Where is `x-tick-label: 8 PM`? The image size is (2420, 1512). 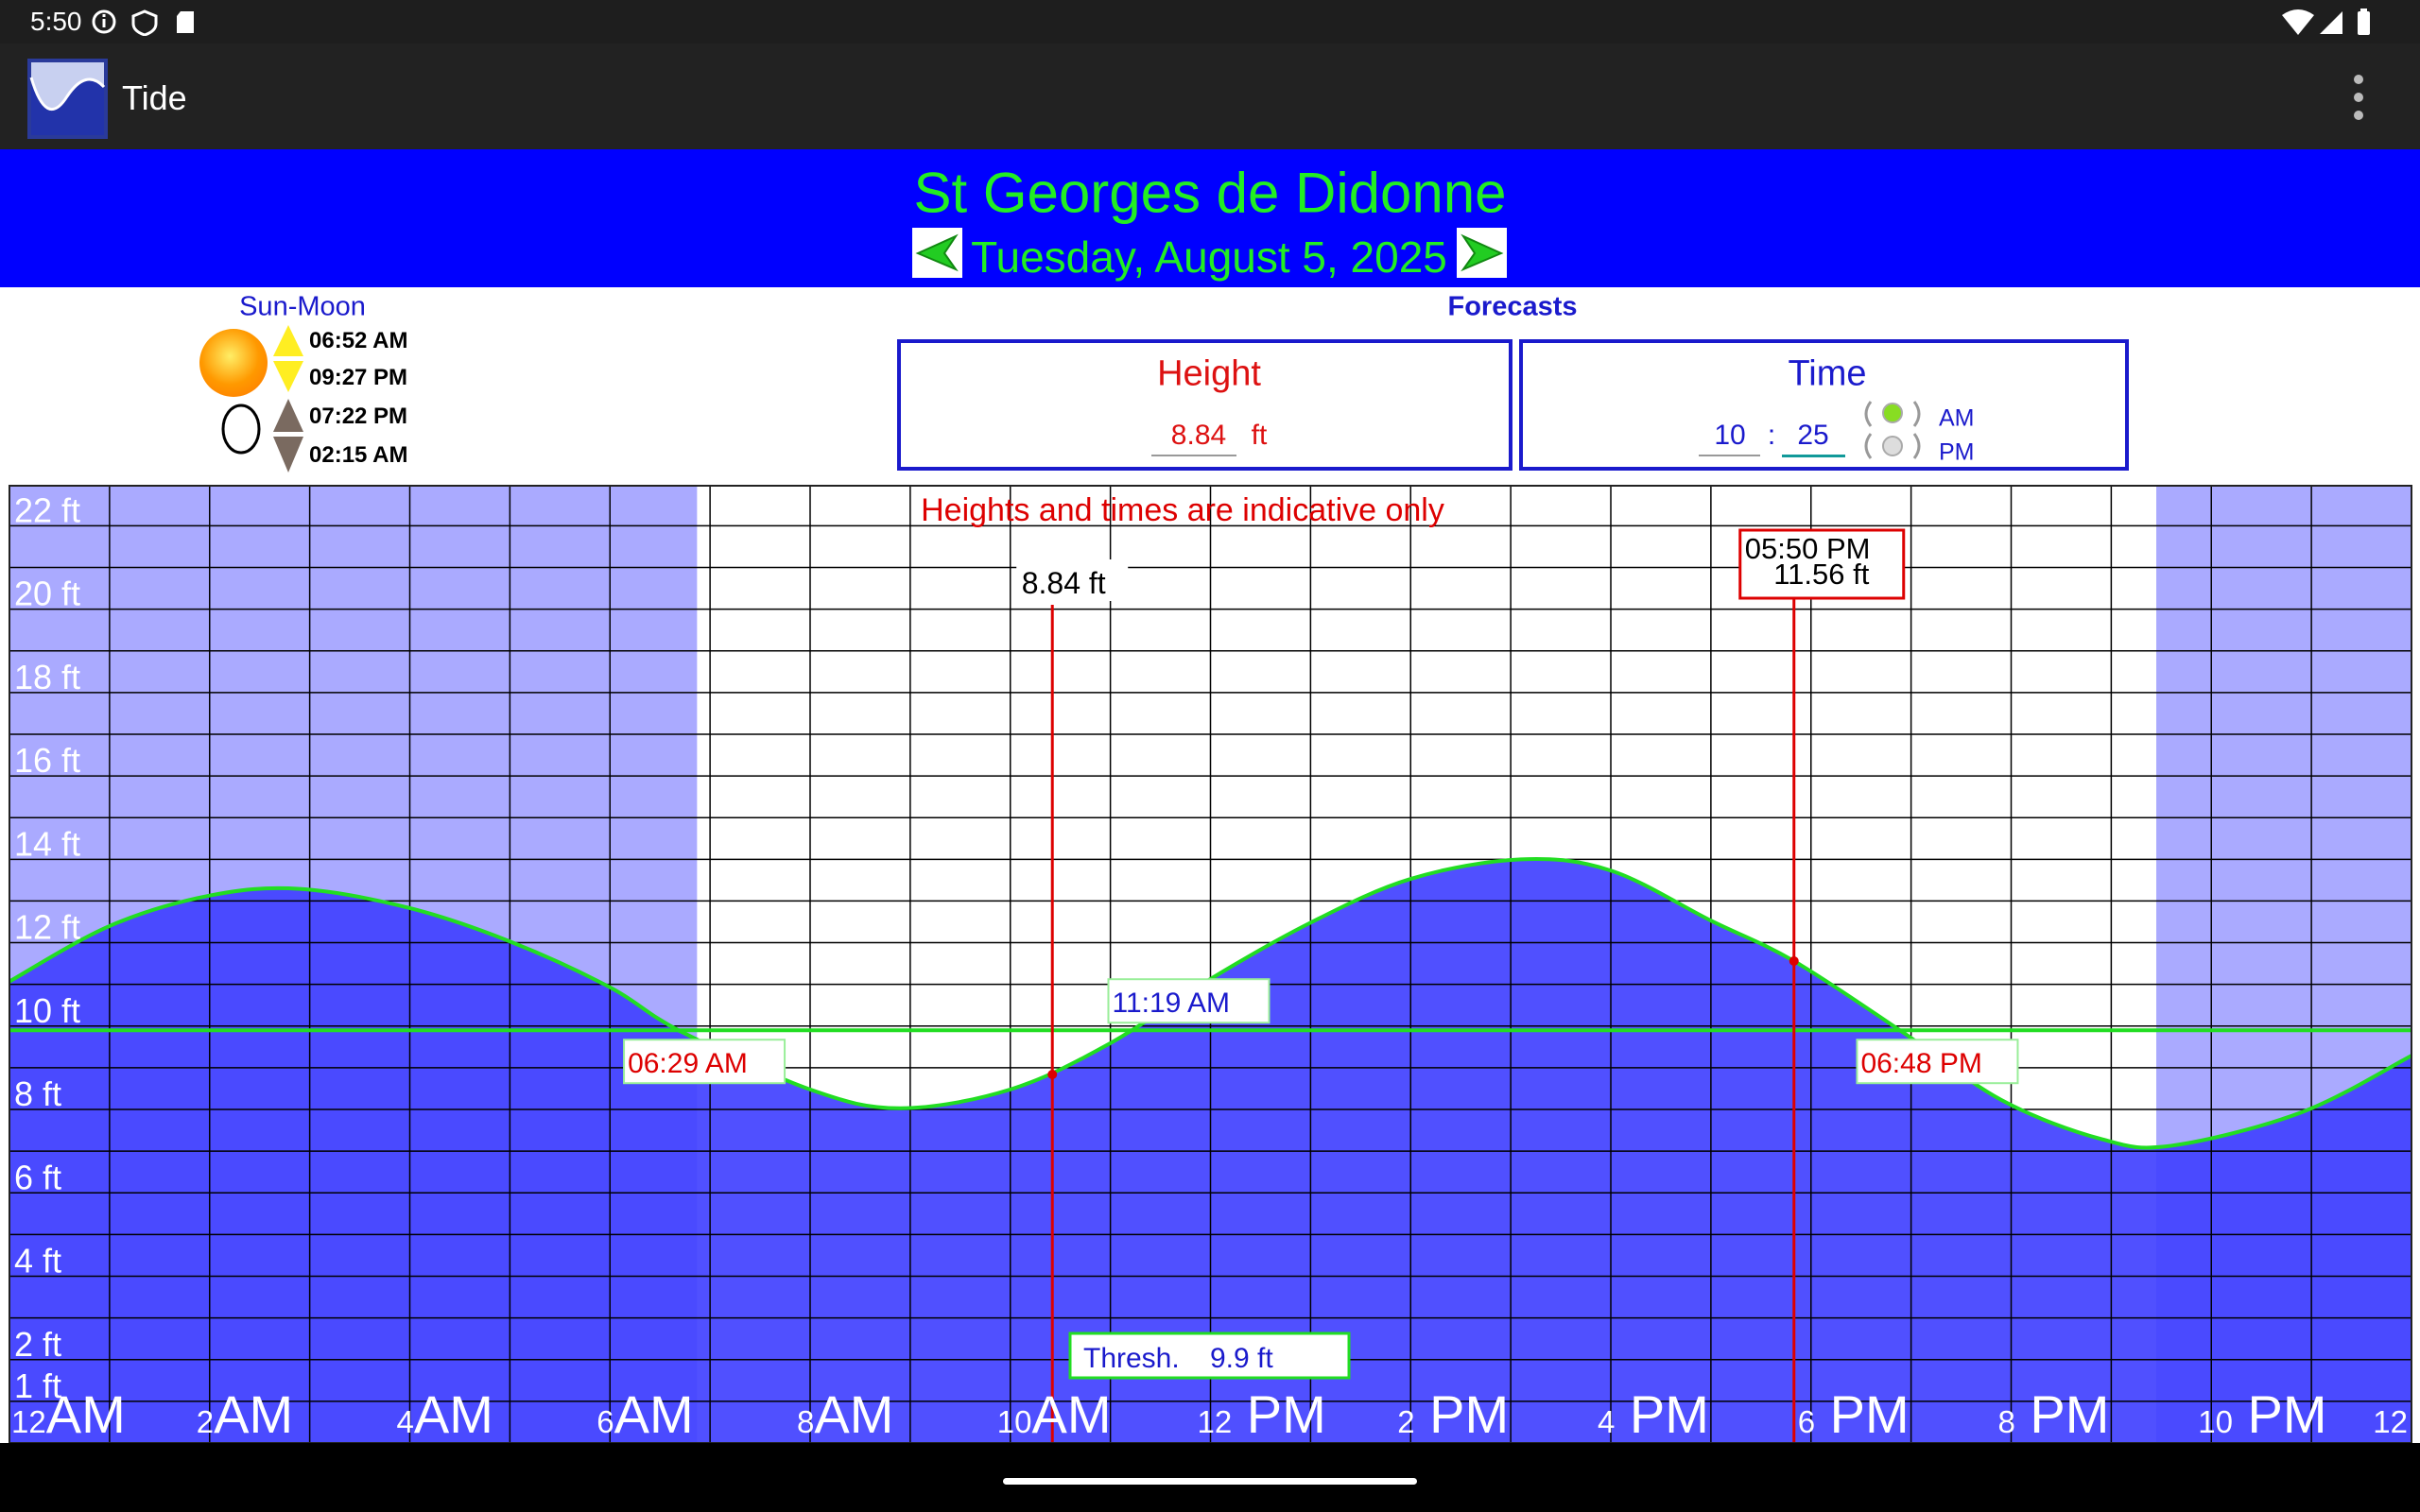 x-tick-label: 8 PM is located at coordinates (2054, 1413).